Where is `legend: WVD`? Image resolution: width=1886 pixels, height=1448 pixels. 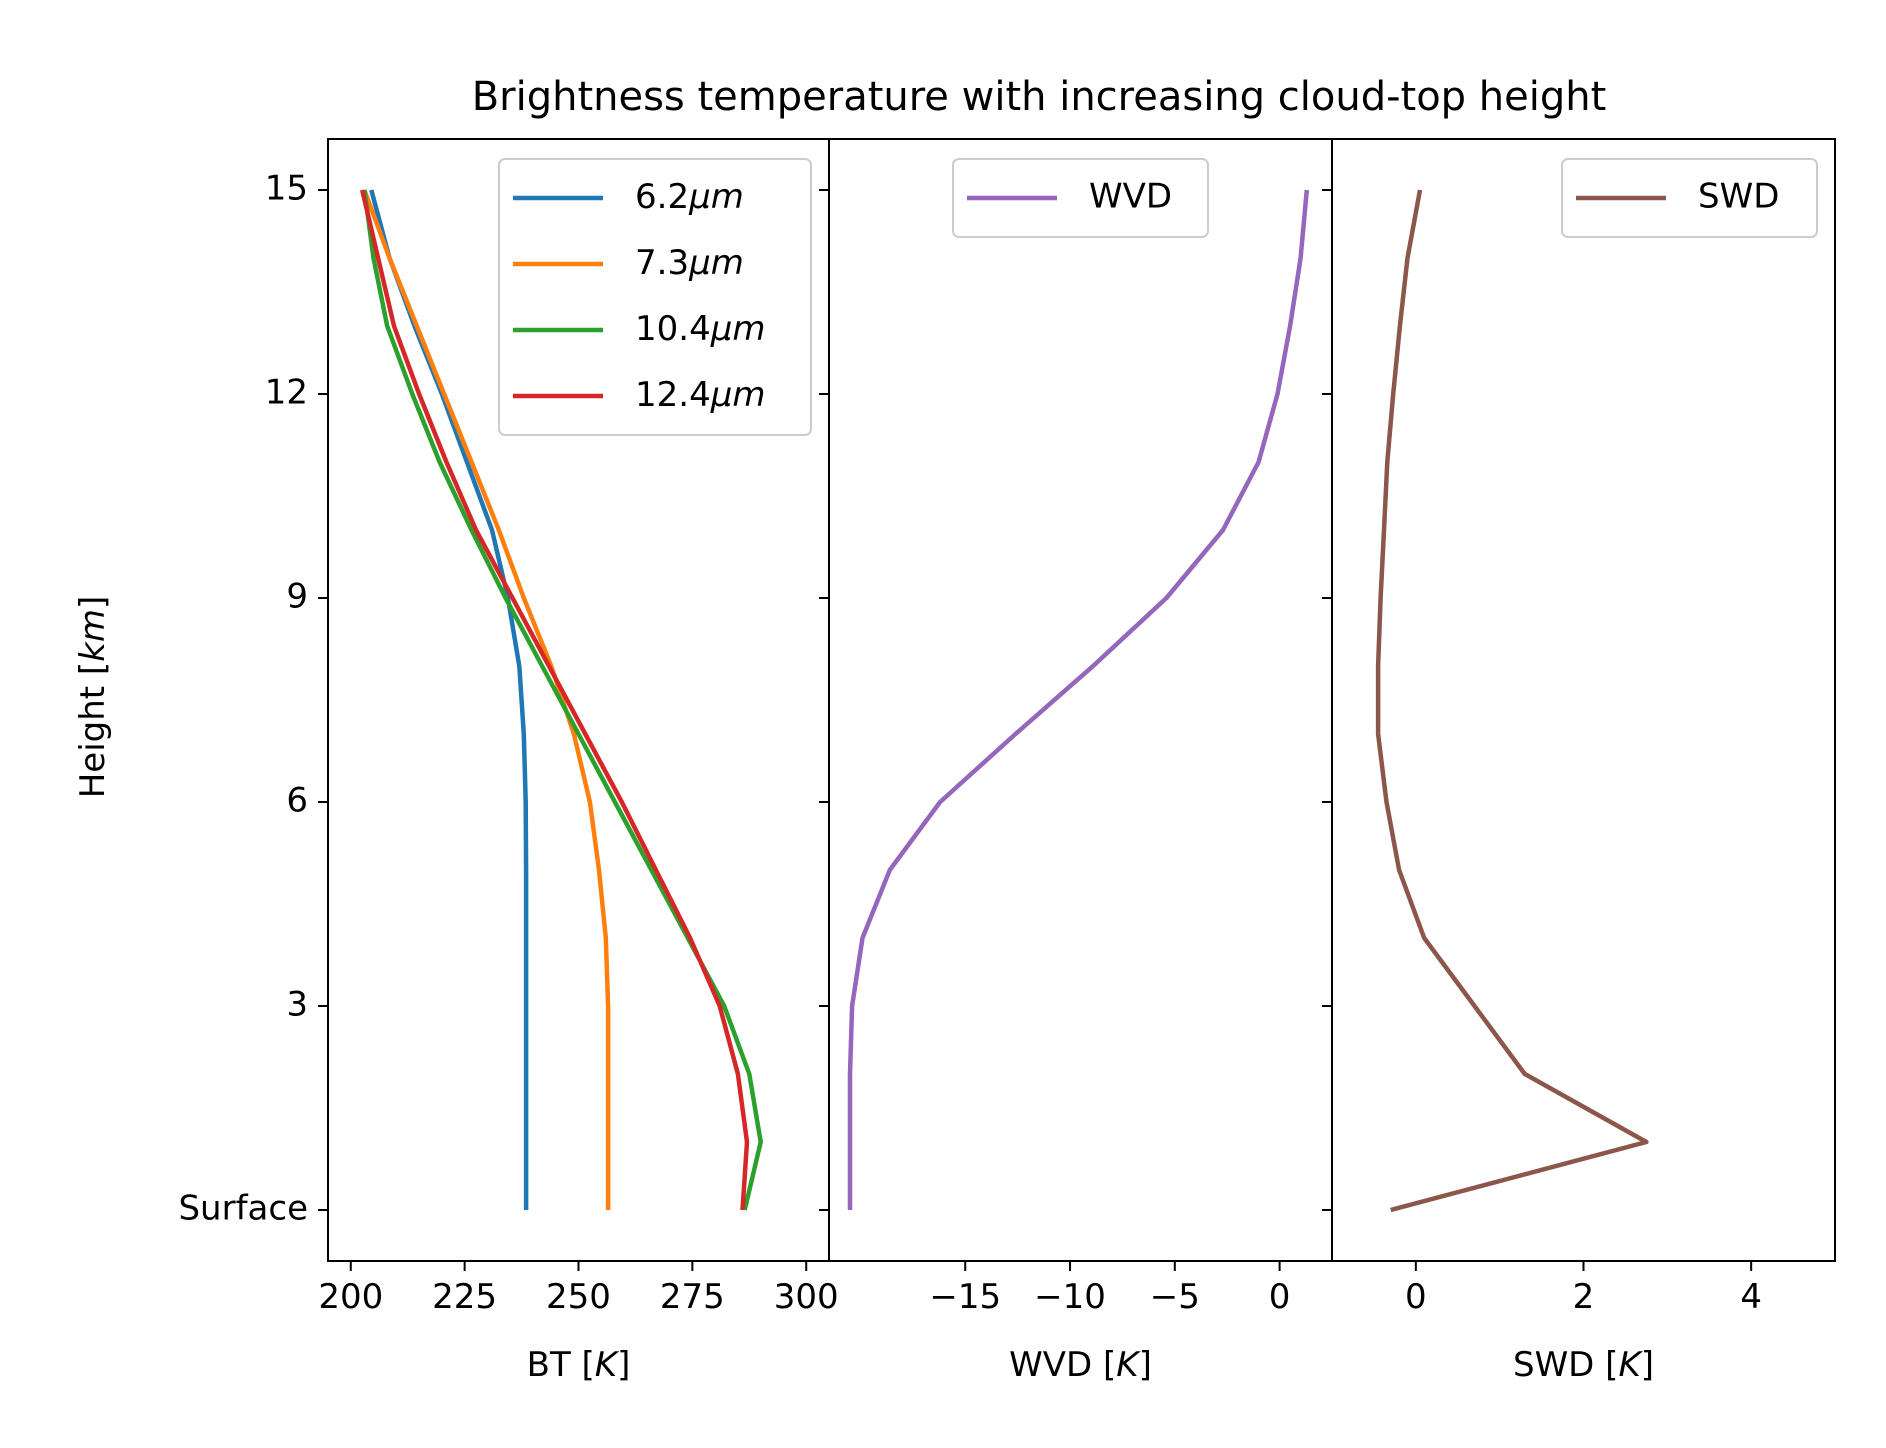
legend: WVD is located at coordinates (1080, 198).